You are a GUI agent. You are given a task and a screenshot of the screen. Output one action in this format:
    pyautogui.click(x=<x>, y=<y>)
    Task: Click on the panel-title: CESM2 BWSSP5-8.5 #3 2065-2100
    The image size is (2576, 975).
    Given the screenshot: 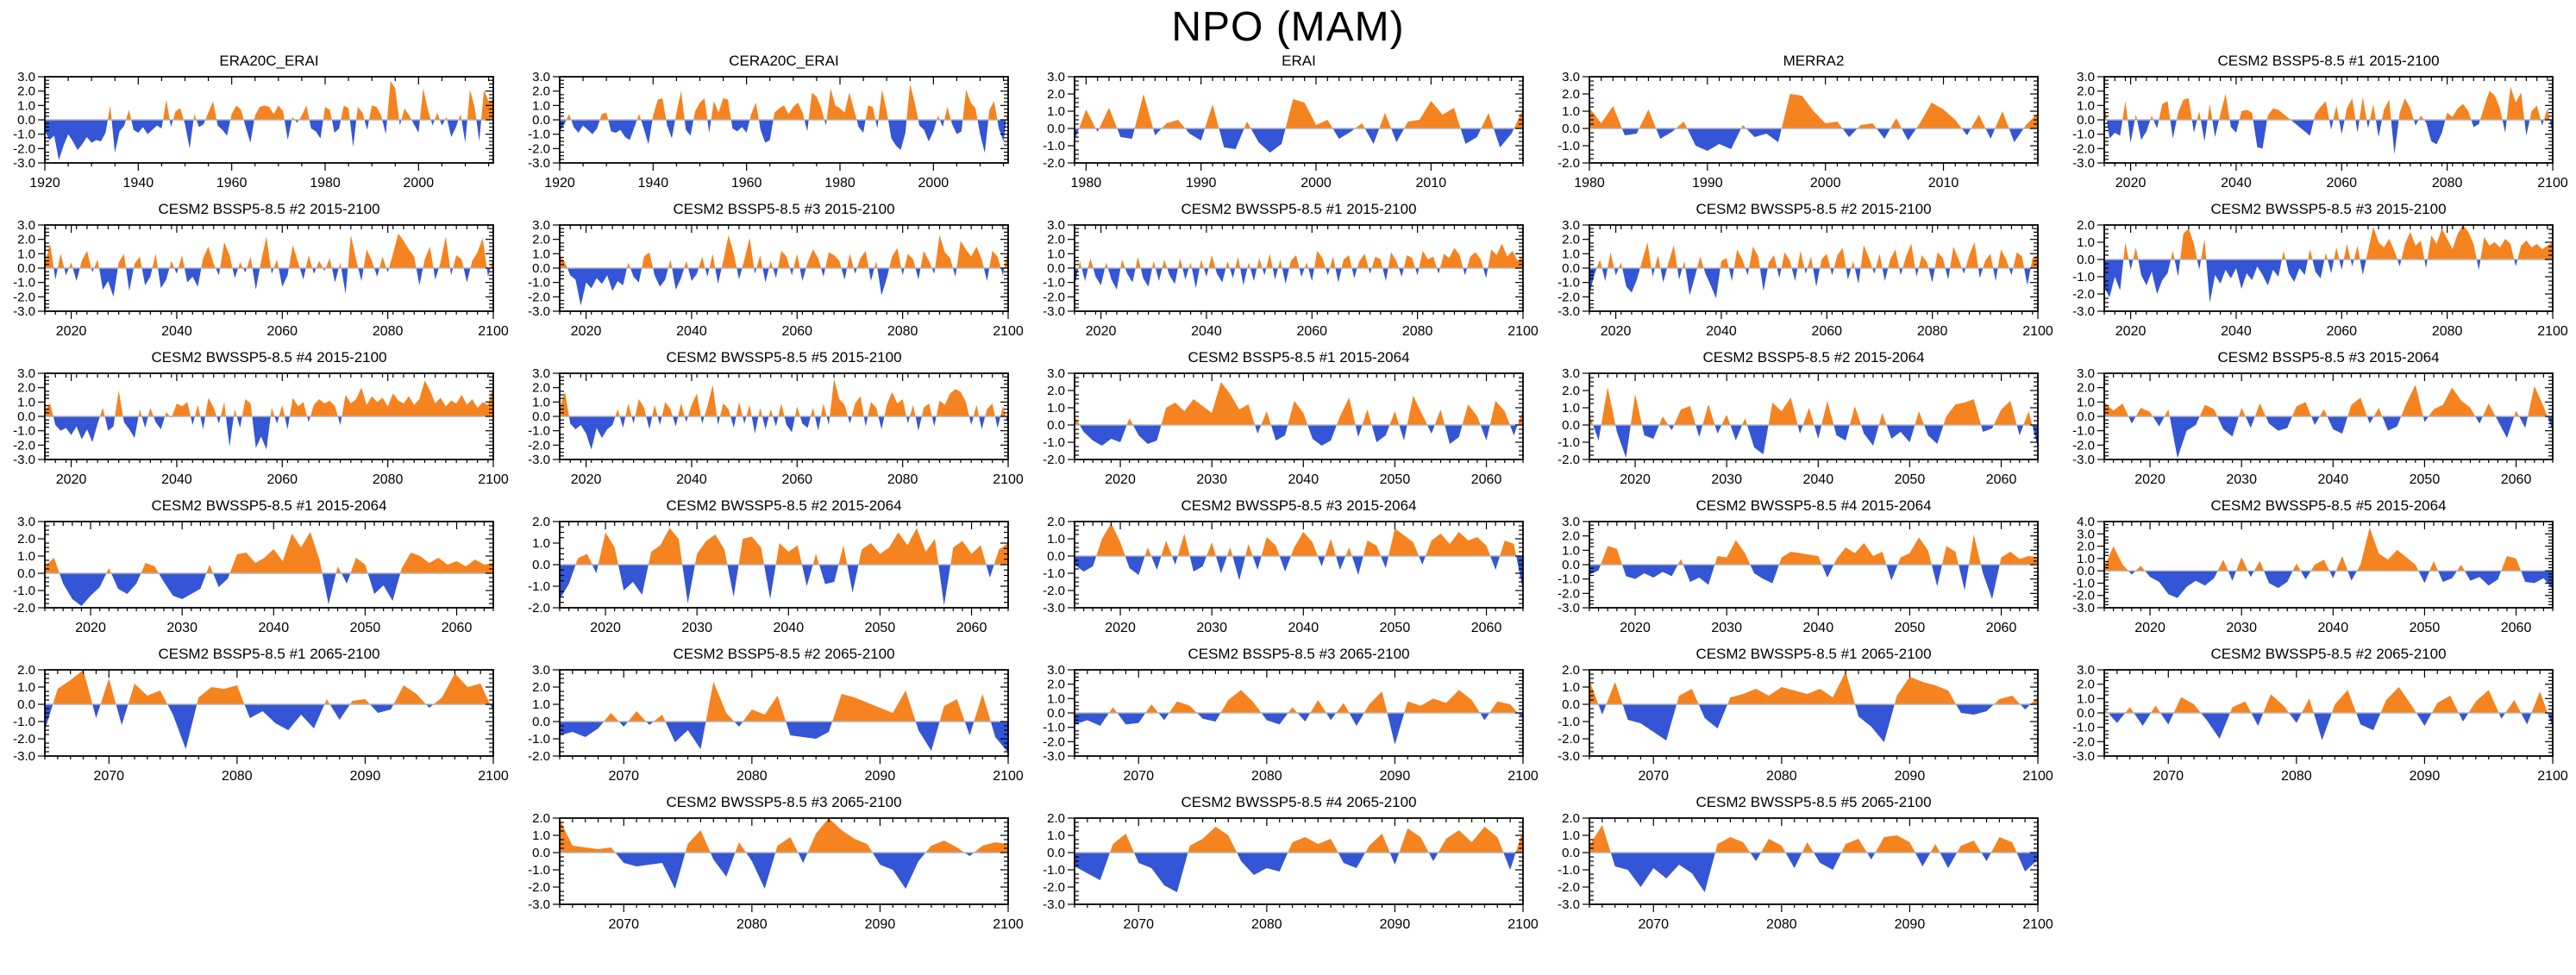 What is the action you would take?
    pyautogui.click(x=784, y=802)
    